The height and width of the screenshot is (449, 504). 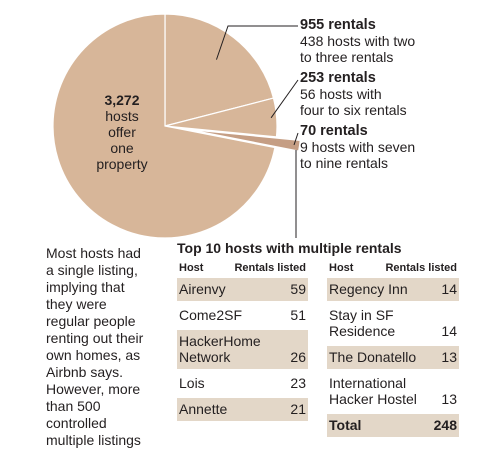 What do you see at coordinates (95, 338) in the screenshot?
I see `body-line: renting out their` at bounding box center [95, 338].